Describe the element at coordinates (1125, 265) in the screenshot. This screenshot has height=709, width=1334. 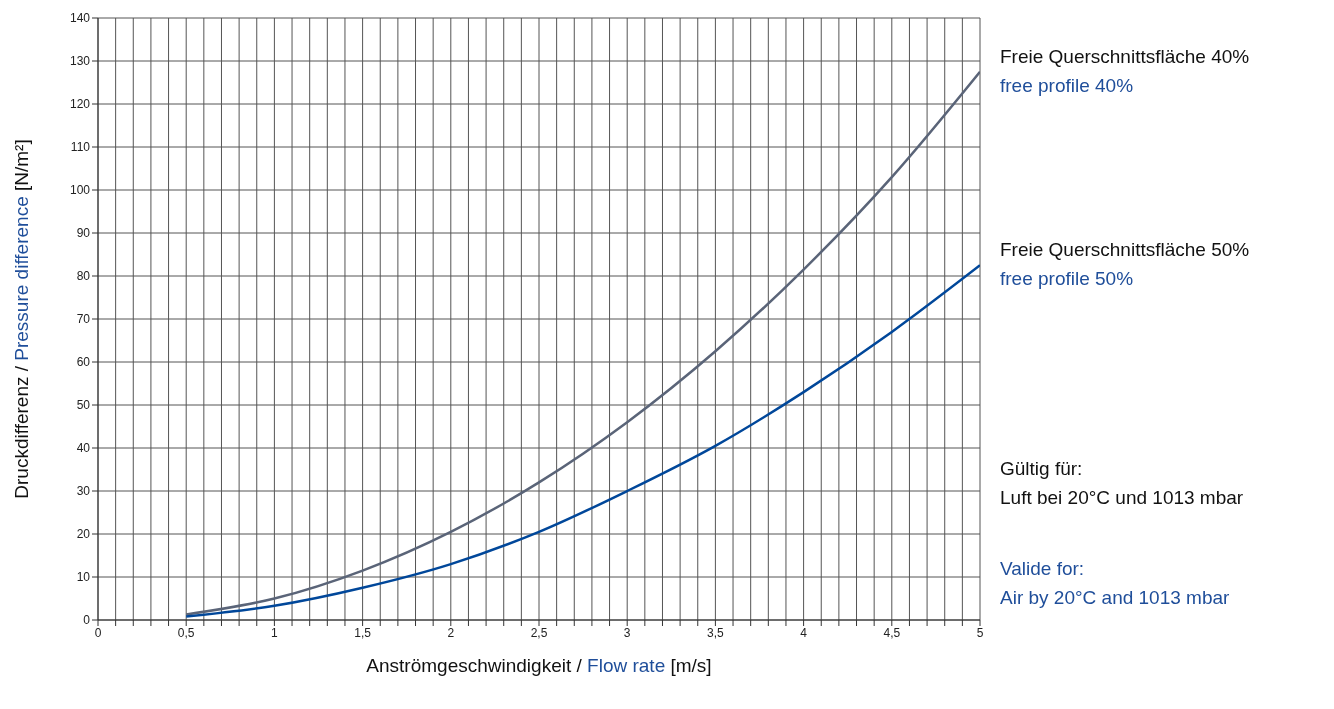
I see `series-label: Freie Querschnittsfläche 50% free profile 50%` at that location.